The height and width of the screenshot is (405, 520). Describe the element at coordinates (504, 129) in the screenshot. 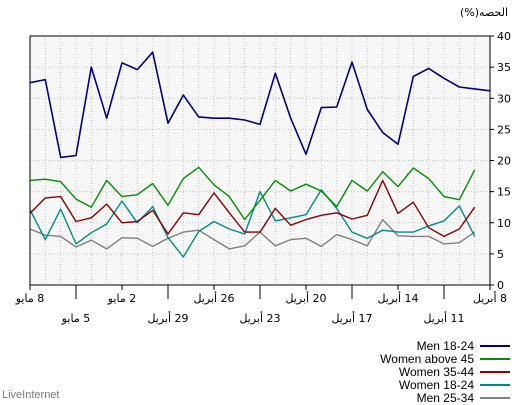

I see `y-tick-label: 25` at that location.